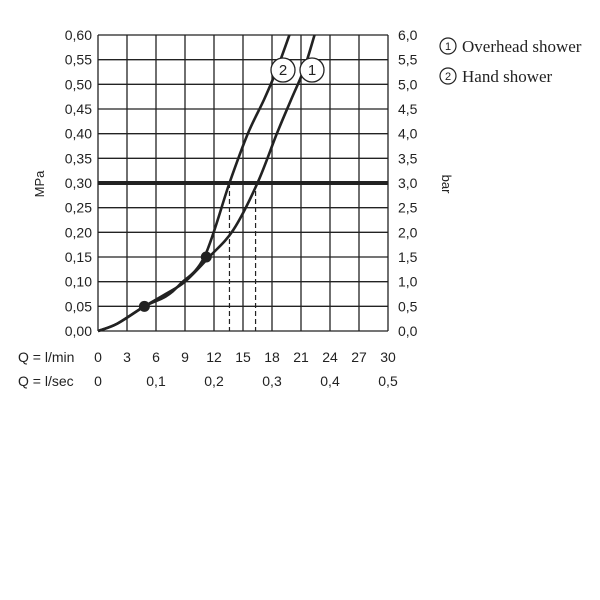 The image size is (600, 600). What do you see at coordinates (46, 357) in the screenshot?
I see `x-row1-label: Q = l/min` at bounding box center [46, 357].